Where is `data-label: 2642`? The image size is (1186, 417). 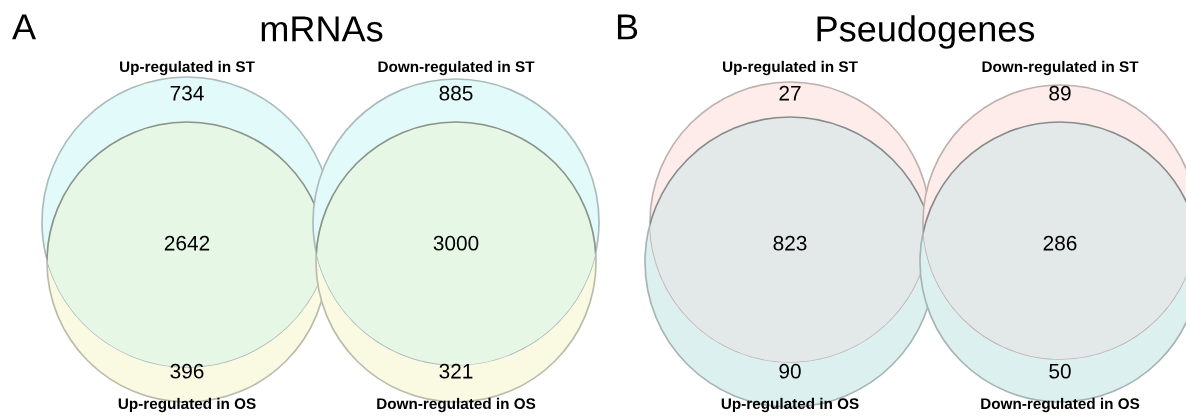 data-label: 2642 is located at coordinates (187, 243).